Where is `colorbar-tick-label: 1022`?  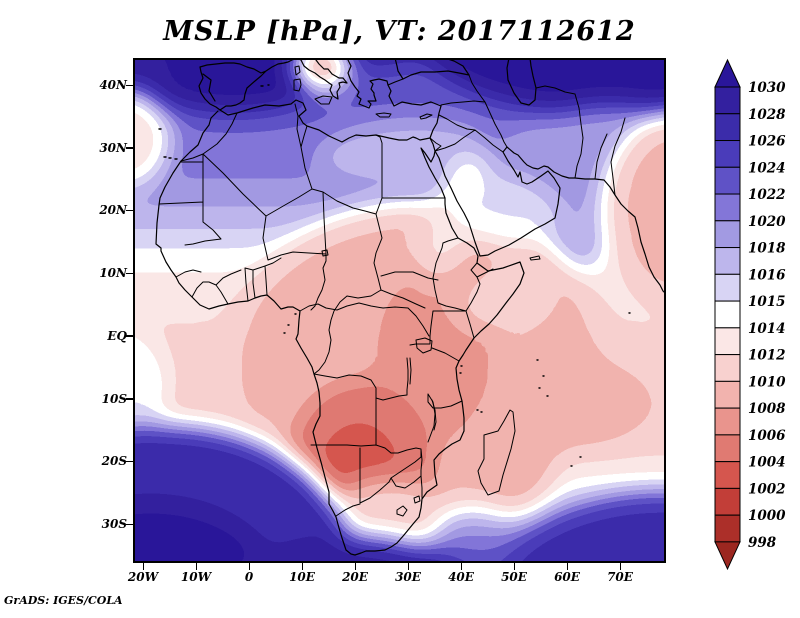
colorbar-tick-label: 1022 is located at coordinates (767, 195).